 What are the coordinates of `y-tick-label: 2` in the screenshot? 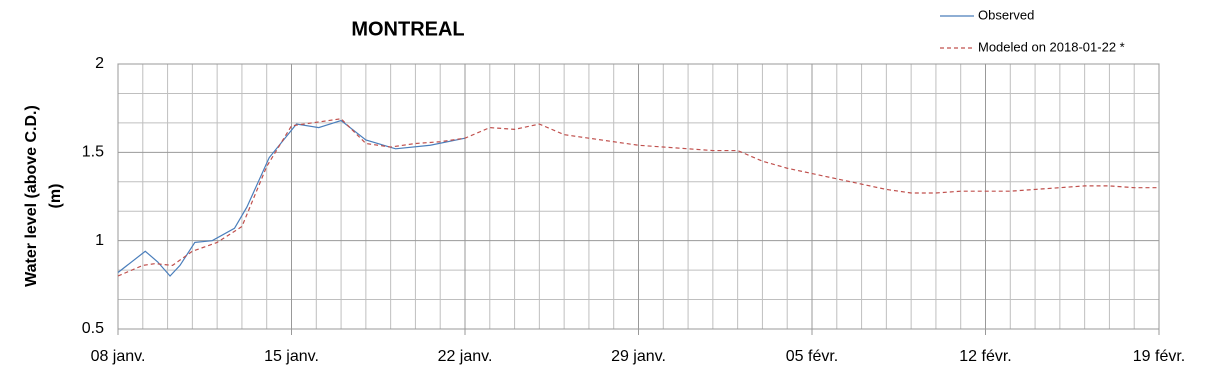 It's located at (99, 63).